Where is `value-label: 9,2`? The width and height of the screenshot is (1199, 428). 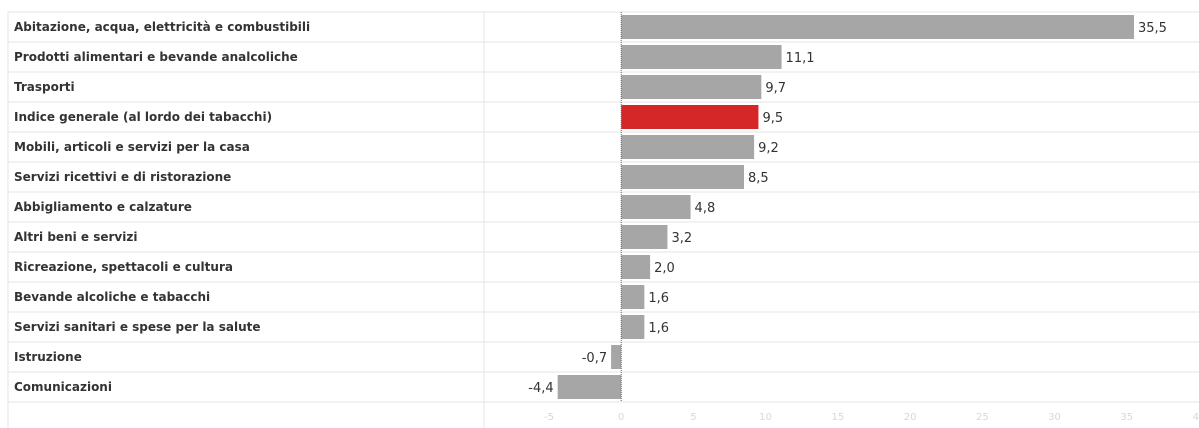 value-label: 9,2 is located at coordinates (768, 148).